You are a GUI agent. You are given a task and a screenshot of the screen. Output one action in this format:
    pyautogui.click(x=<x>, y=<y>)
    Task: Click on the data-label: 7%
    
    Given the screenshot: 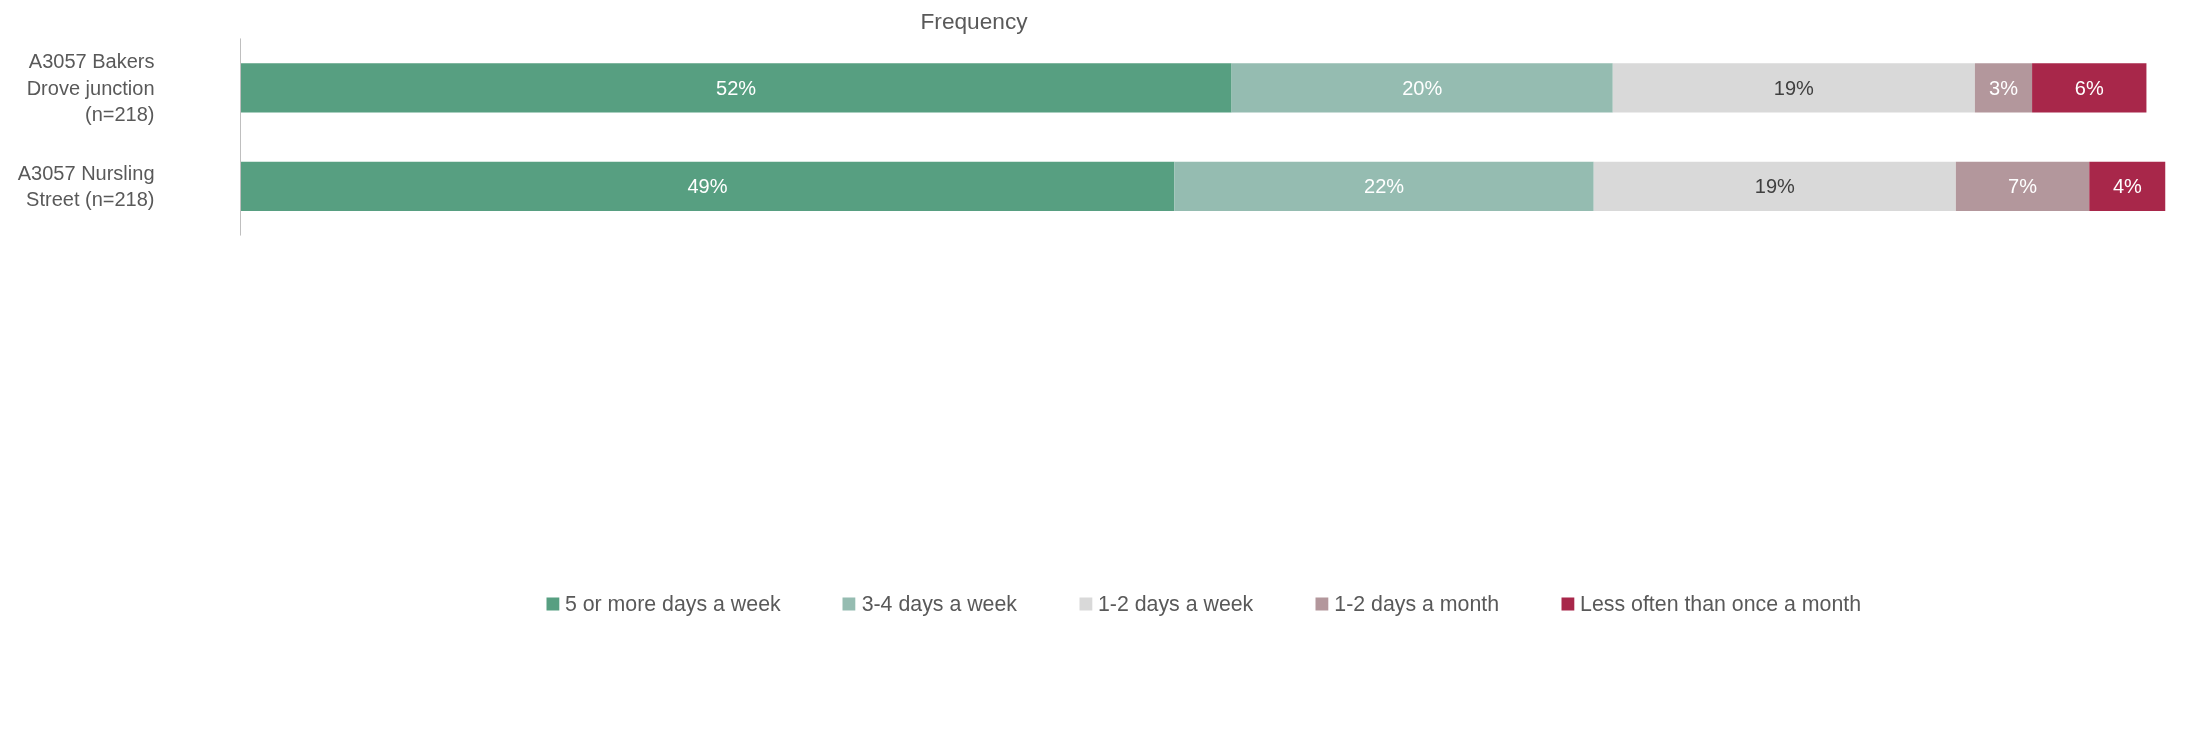 What is the action you would take?
    pyautogui.click(x=2023, y=186)
    